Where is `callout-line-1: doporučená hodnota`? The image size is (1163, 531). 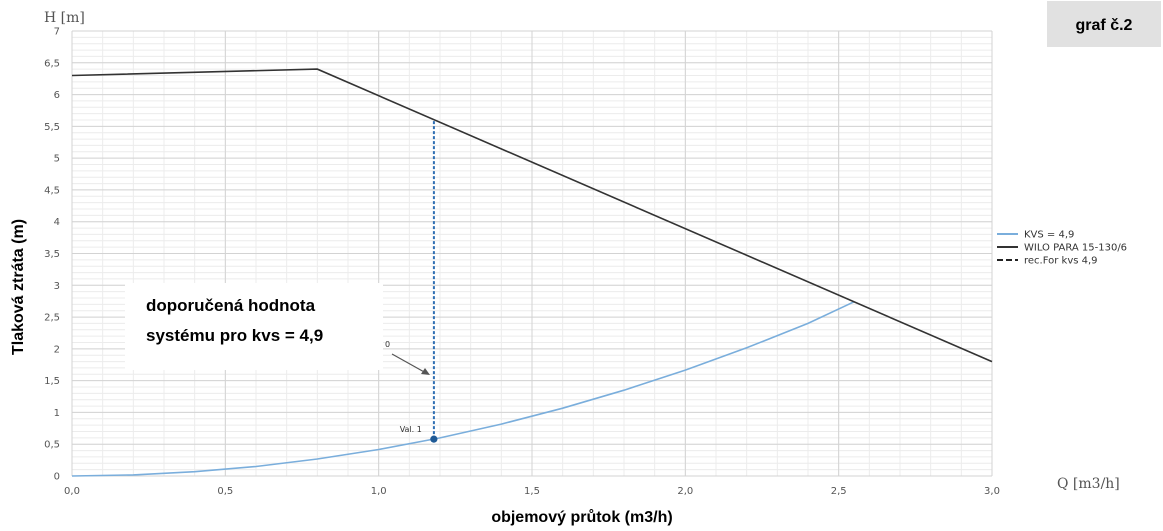
callout-line-1: doporučená hodnota is located at coordinates (231, 305).